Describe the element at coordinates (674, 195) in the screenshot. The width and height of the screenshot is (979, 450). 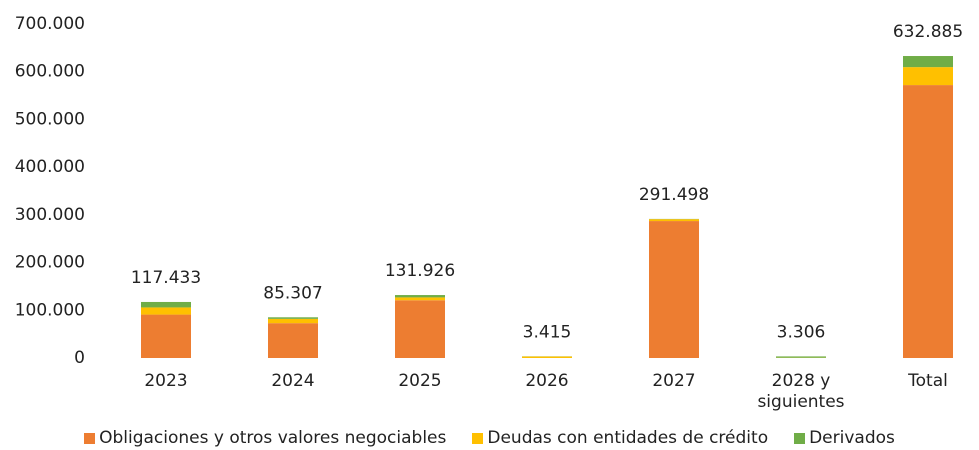
I see `total-label: 291.498` at that location.